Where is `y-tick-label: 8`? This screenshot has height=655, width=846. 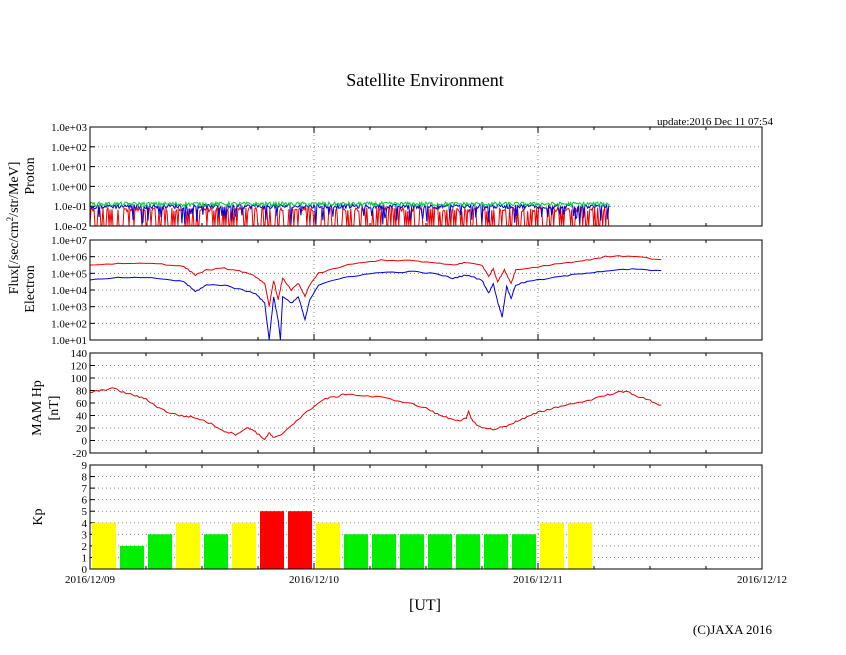 y-tick-label: 8 is located at coordinates (85, 478).